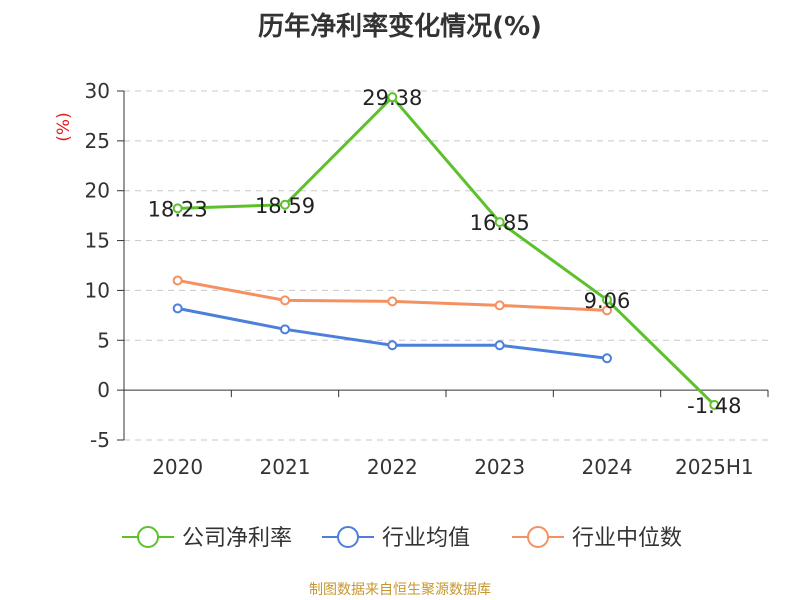 The width and height of the screenshot is (800, 600). What do you see at coordinates (714, 467) in the screenshot?
I see `x-tick-label: 2025H1` at bounding box center [714, 467].